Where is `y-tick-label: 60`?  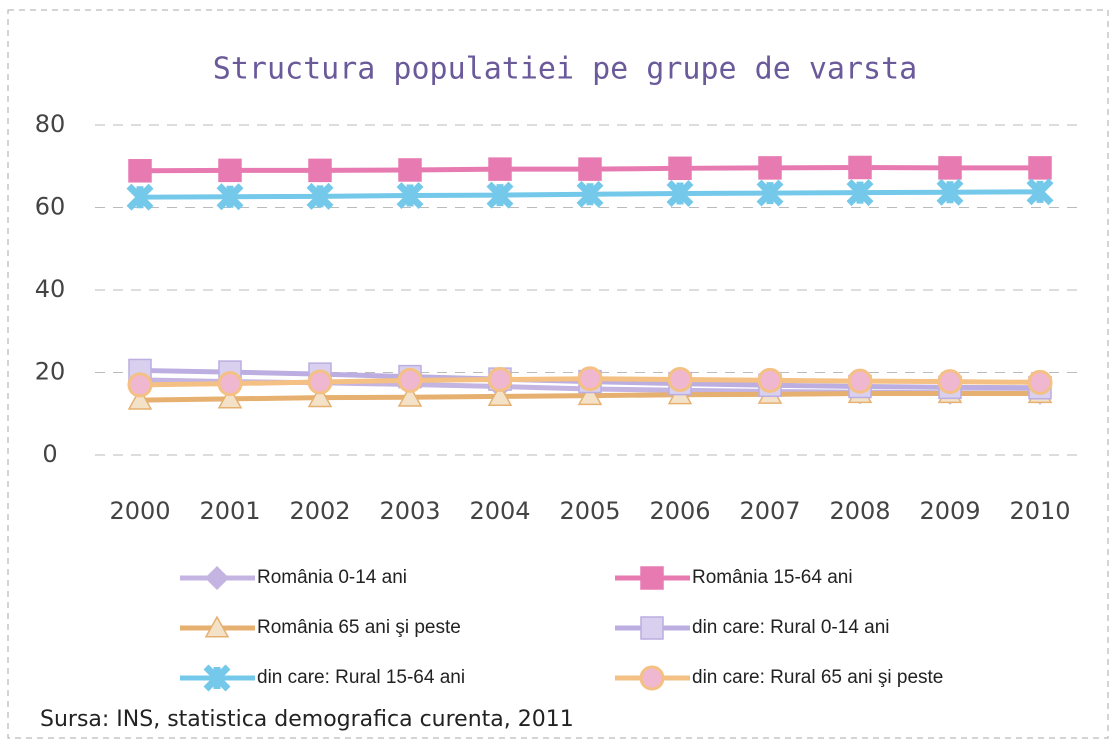 y-tick-label: 60 is located at coordinates (50, 207).